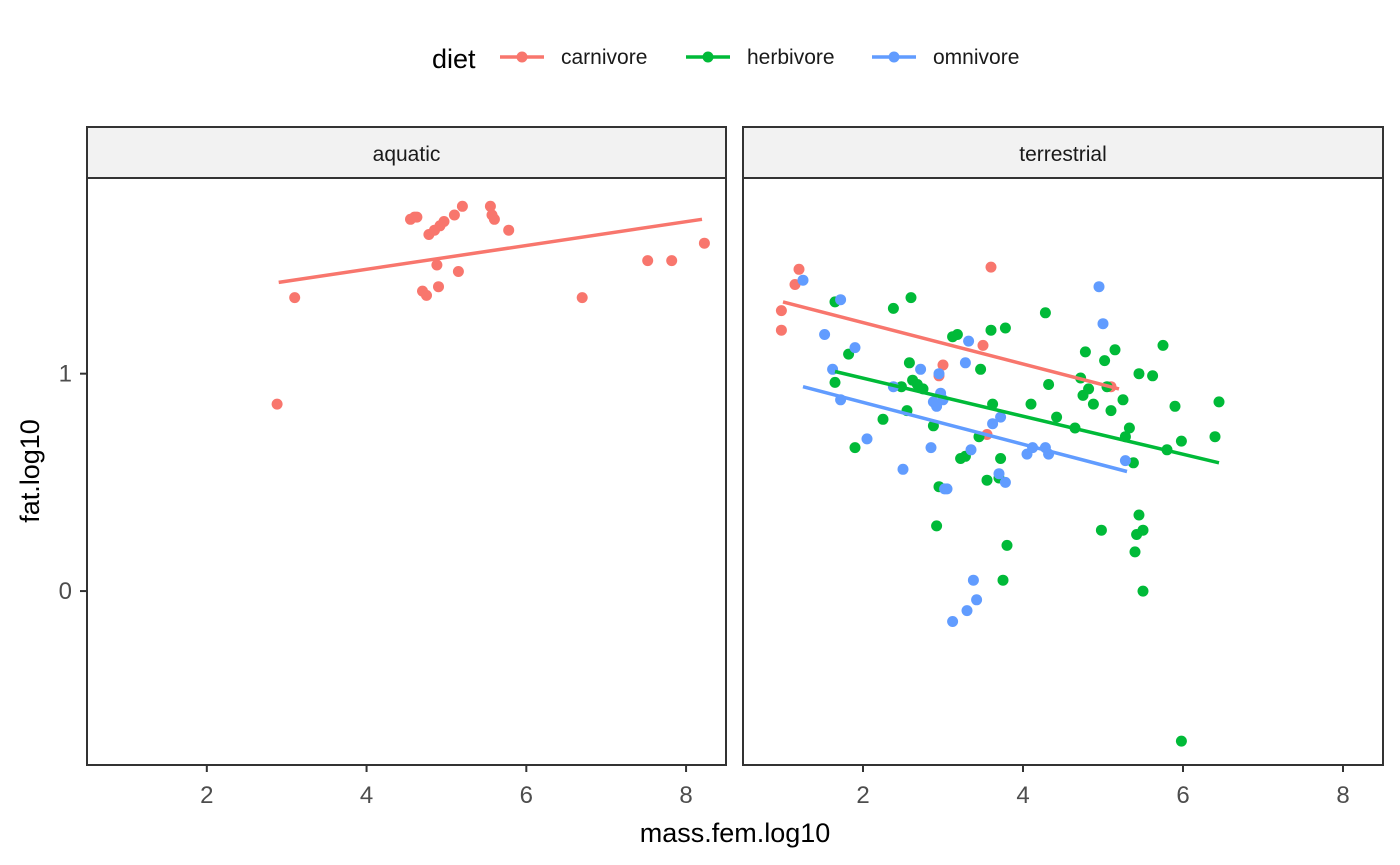  Describe the element at coordinates (965, 429) in the screenshot. I see `trend-line-omnivore` at that location.